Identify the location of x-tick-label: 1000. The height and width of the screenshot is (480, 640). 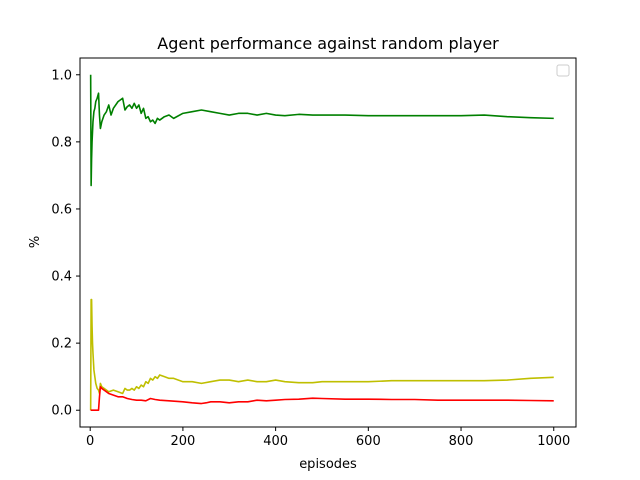
(553, 441).